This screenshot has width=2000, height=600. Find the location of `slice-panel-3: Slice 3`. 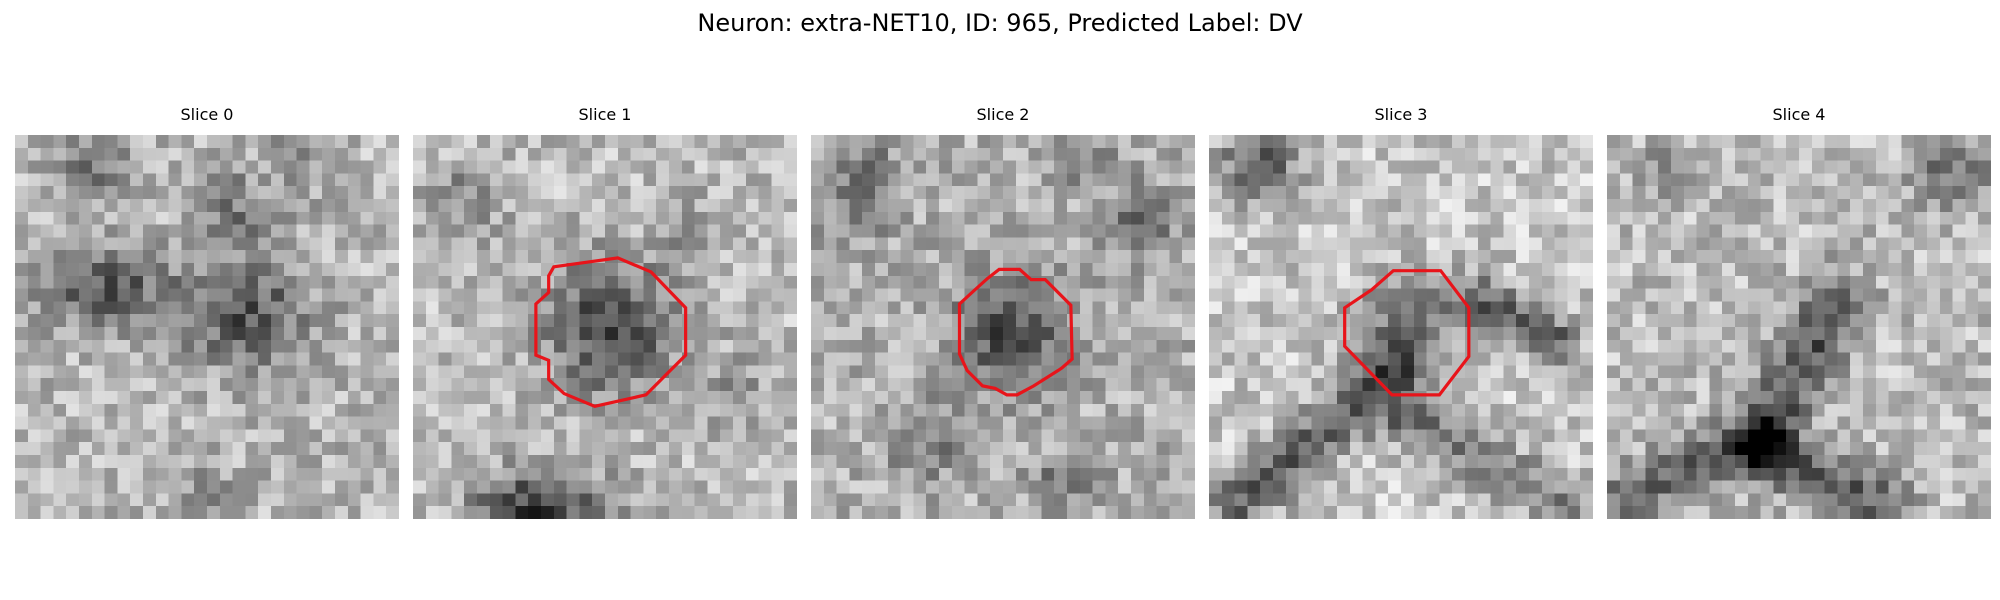

slice-panel-3: Slice 3 is located at coordinates (1401, 311).